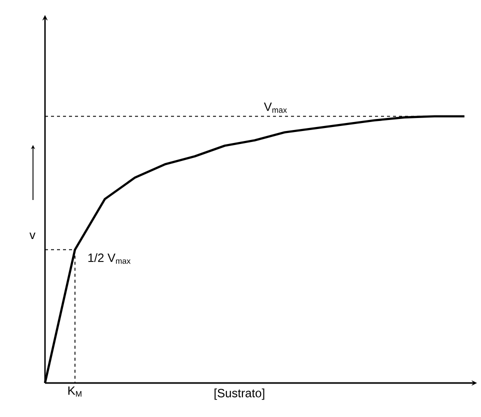  I want to click on y-axis-title: v, so click(33, 235).